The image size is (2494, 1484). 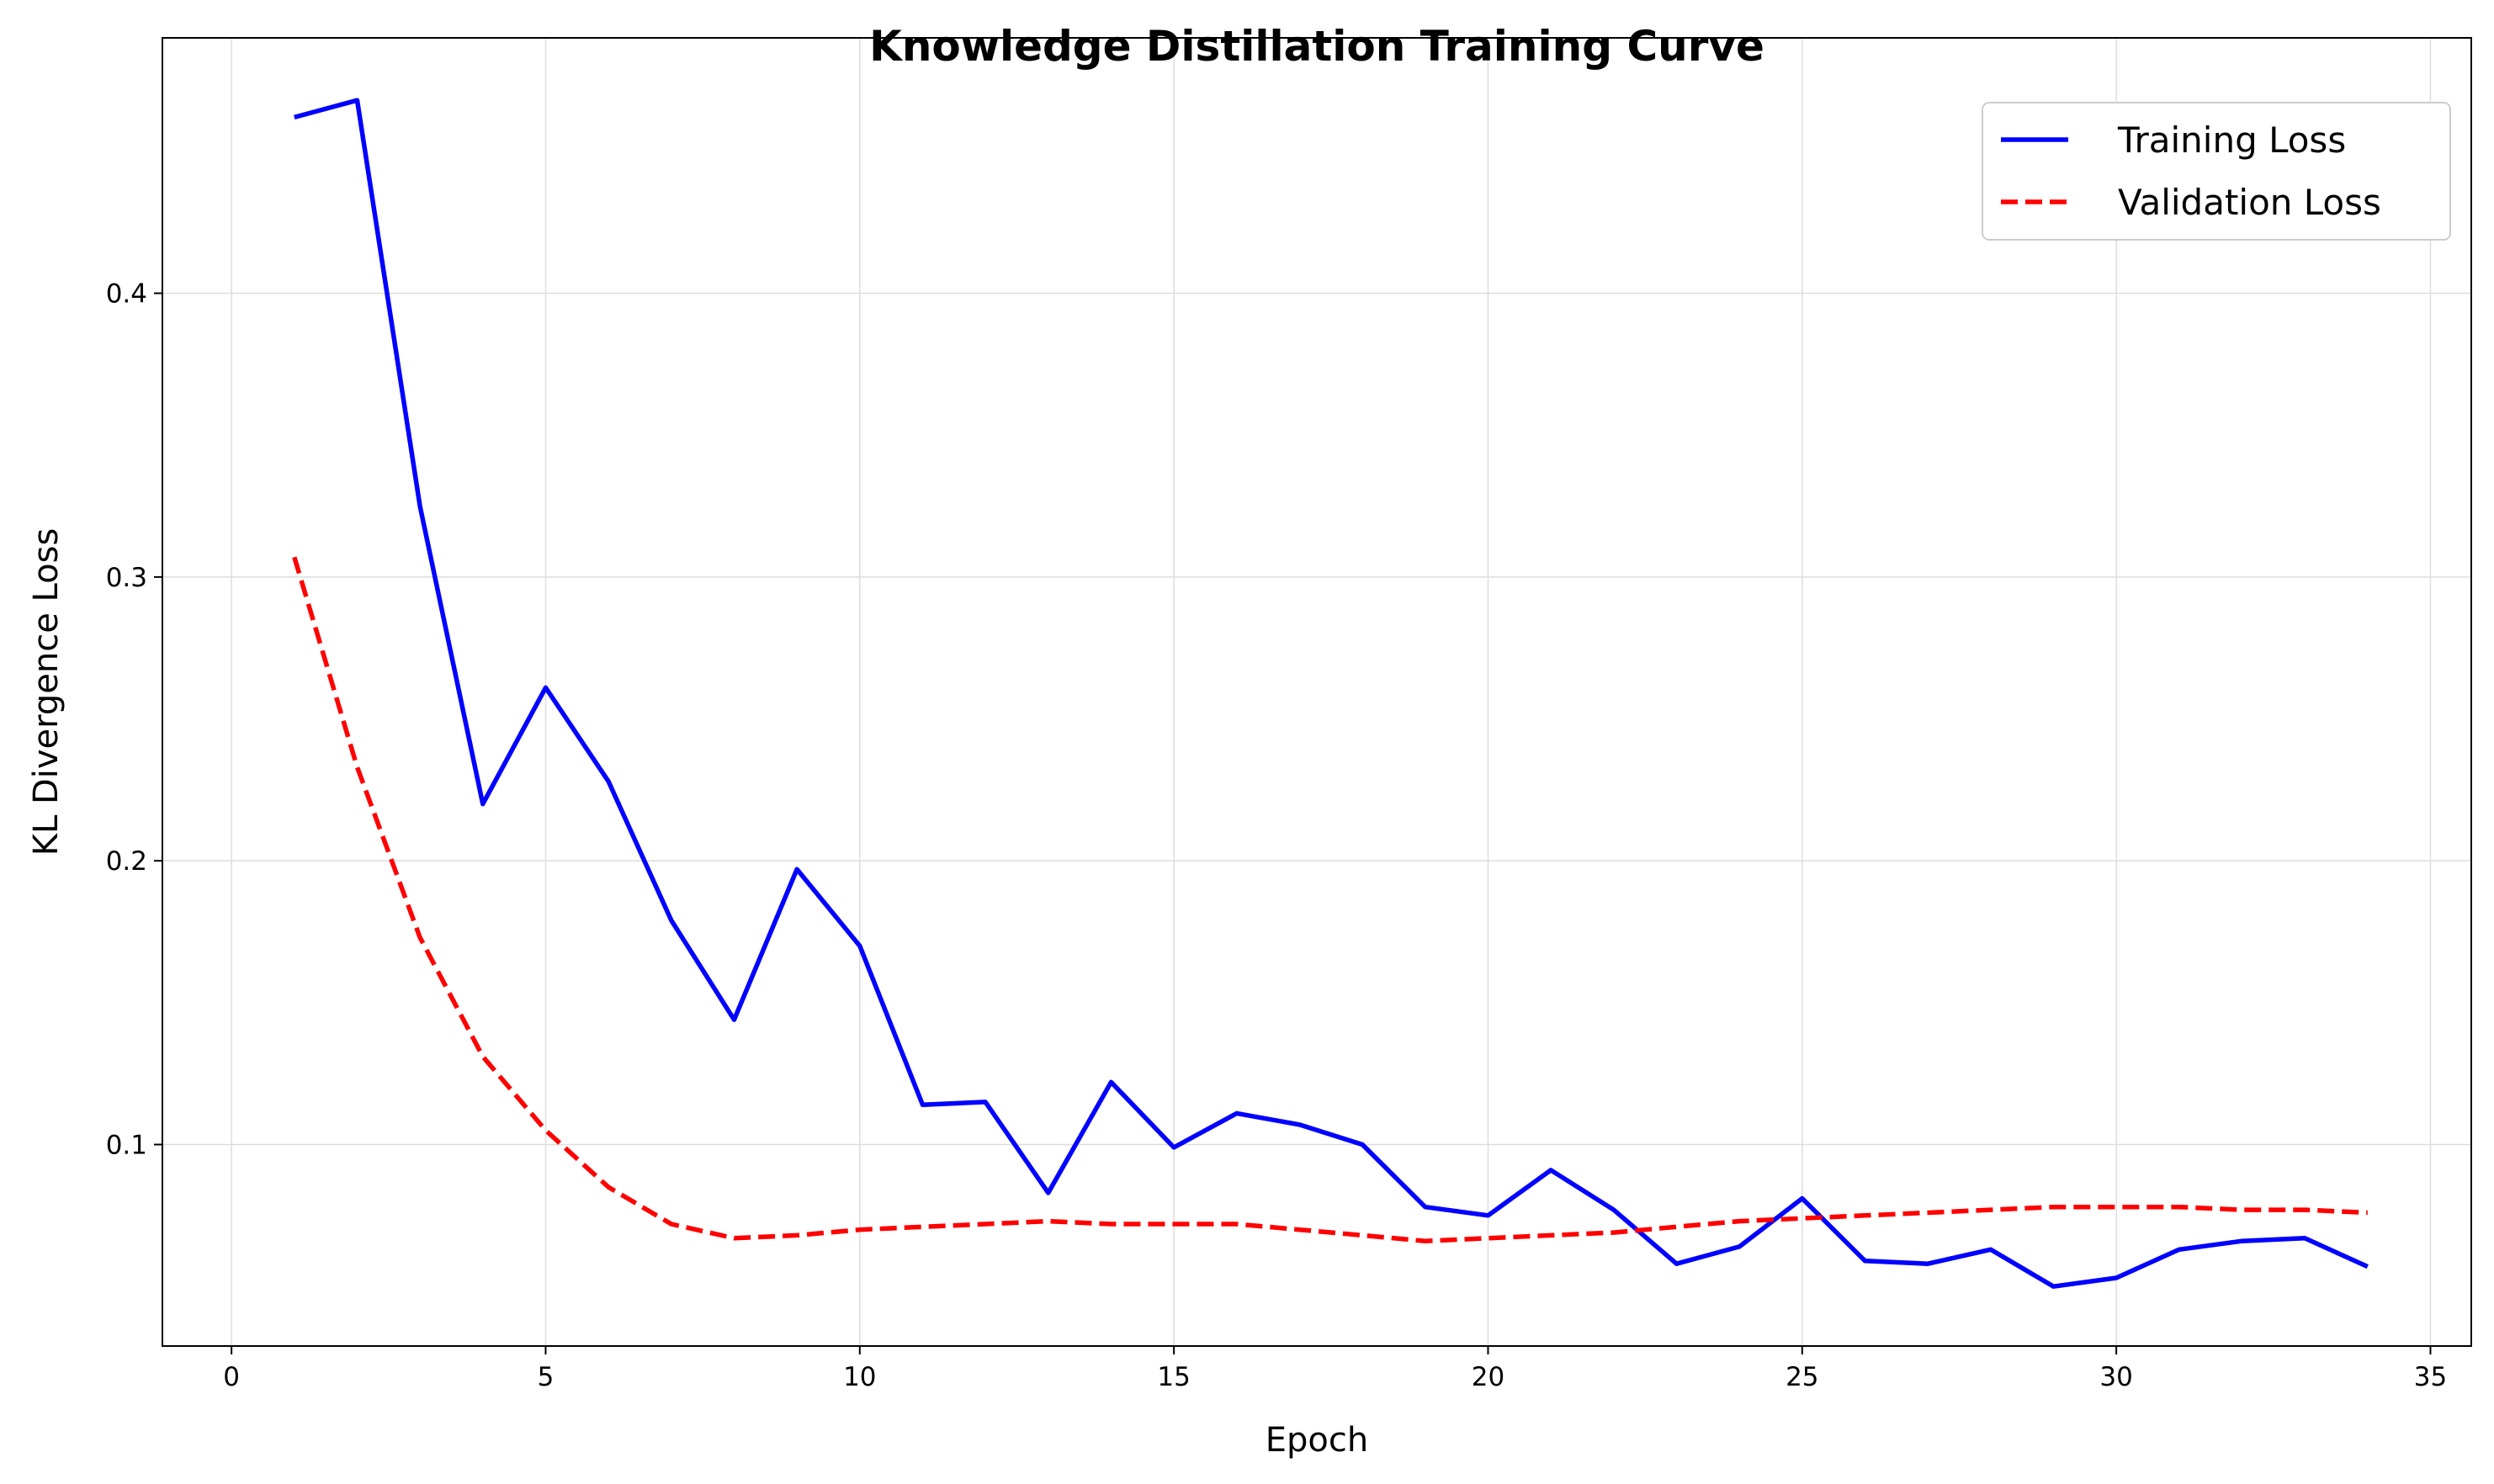 What do you see at coordinates (2232, 140) in the screenshot?
I see `legend-label: Training Loss` at bounding box center [2232, 140].